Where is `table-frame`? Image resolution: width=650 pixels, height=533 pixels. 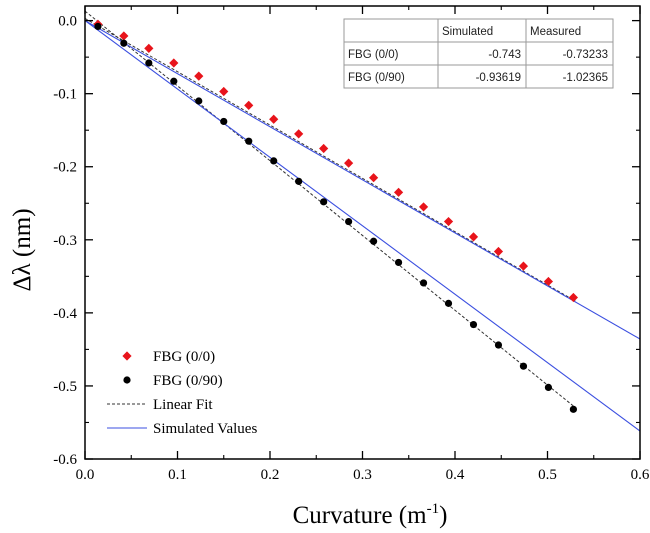 table-frame is located at coordinates (478, 53).